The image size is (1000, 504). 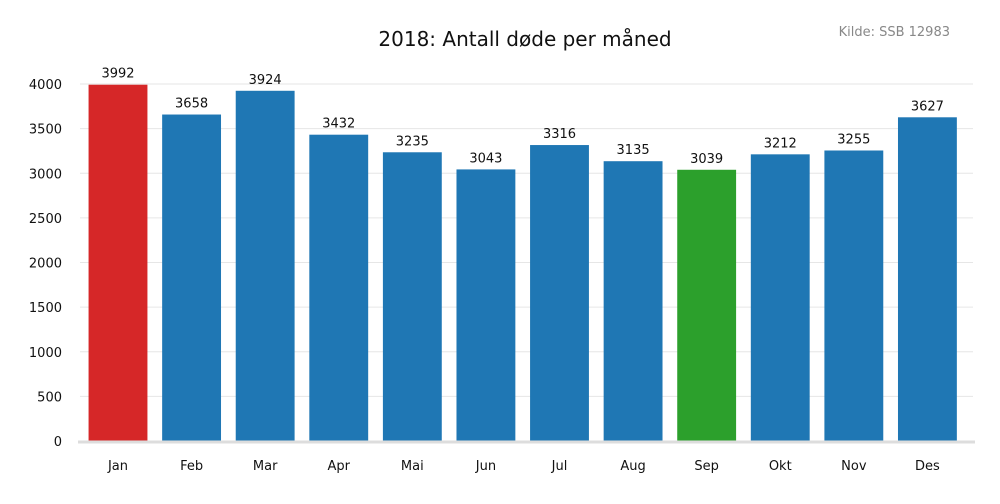 I want to click on y-tick-label: 1000, so click(x=45, y=353).